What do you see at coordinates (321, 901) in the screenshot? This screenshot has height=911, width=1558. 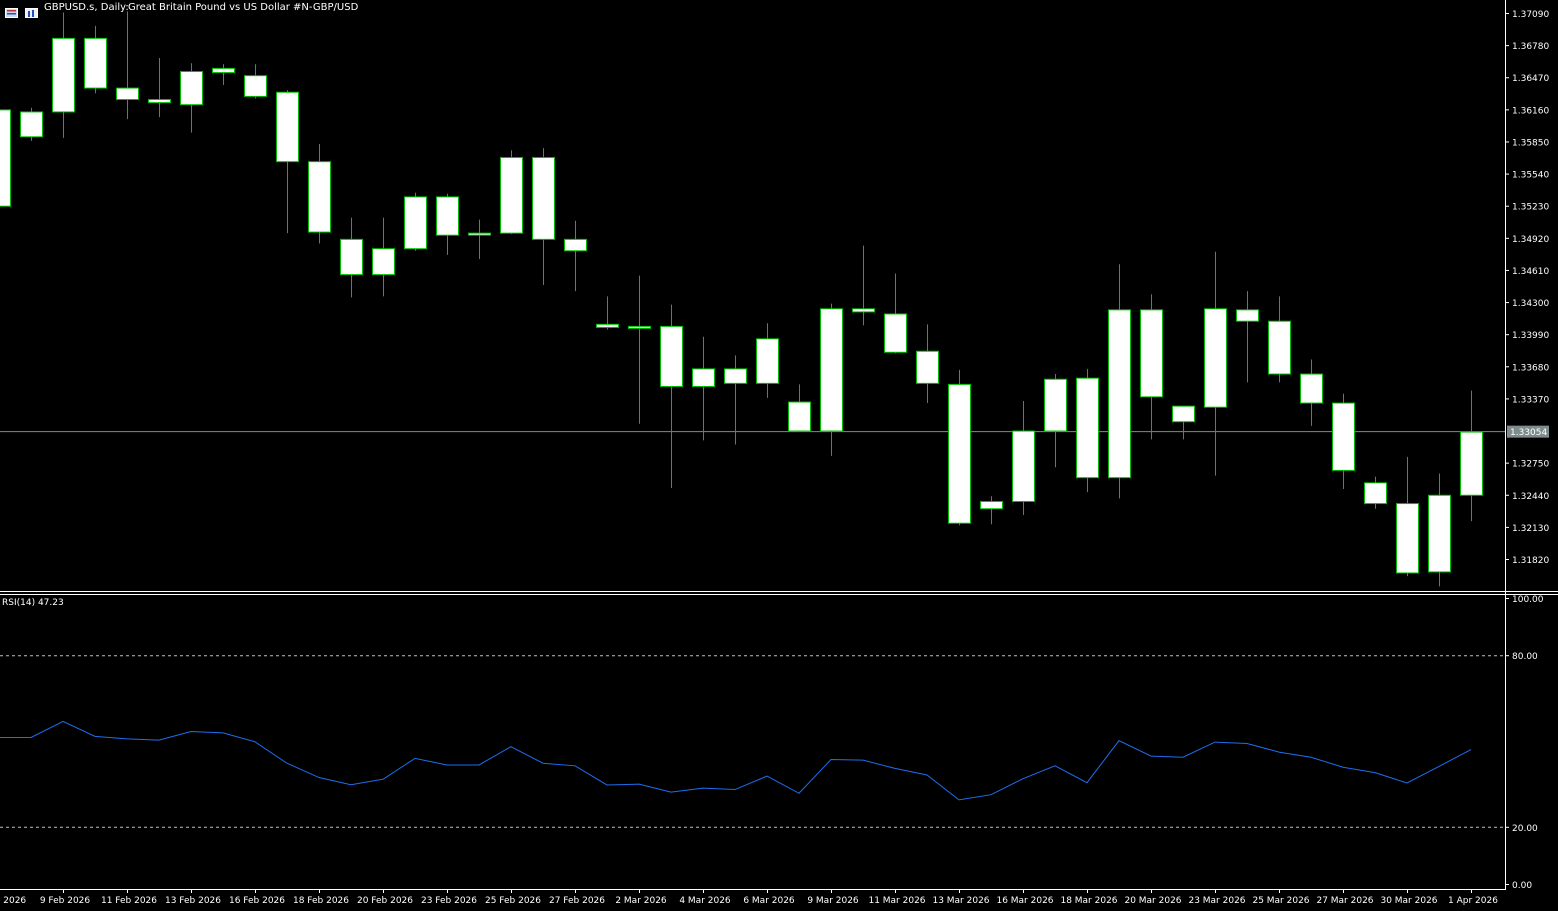 I see `date-label: 18 Feb 2026` at bounding box center [321, 901].